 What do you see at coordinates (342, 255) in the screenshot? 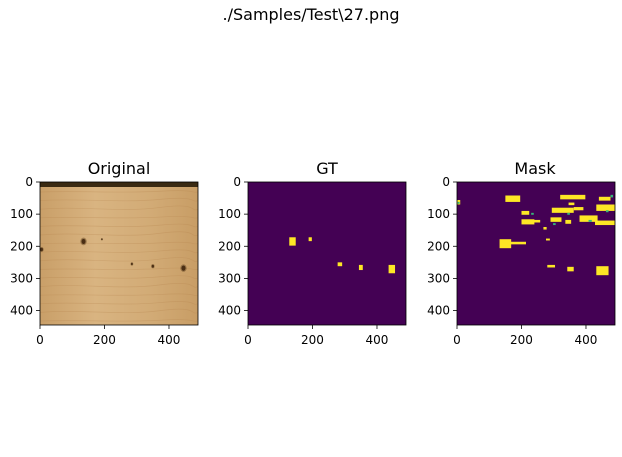
I see `gt-defect-regions` at bounding box center [342, 255].